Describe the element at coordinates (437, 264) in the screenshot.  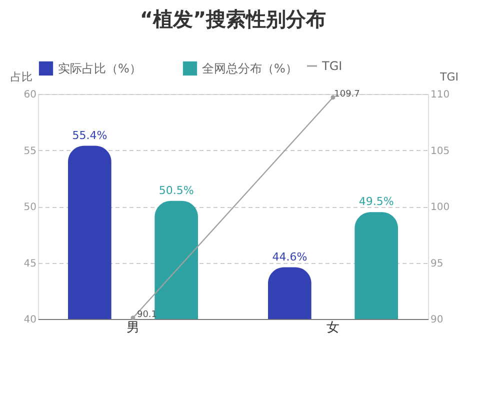
I see `y2-tick-label: 95` at that location.